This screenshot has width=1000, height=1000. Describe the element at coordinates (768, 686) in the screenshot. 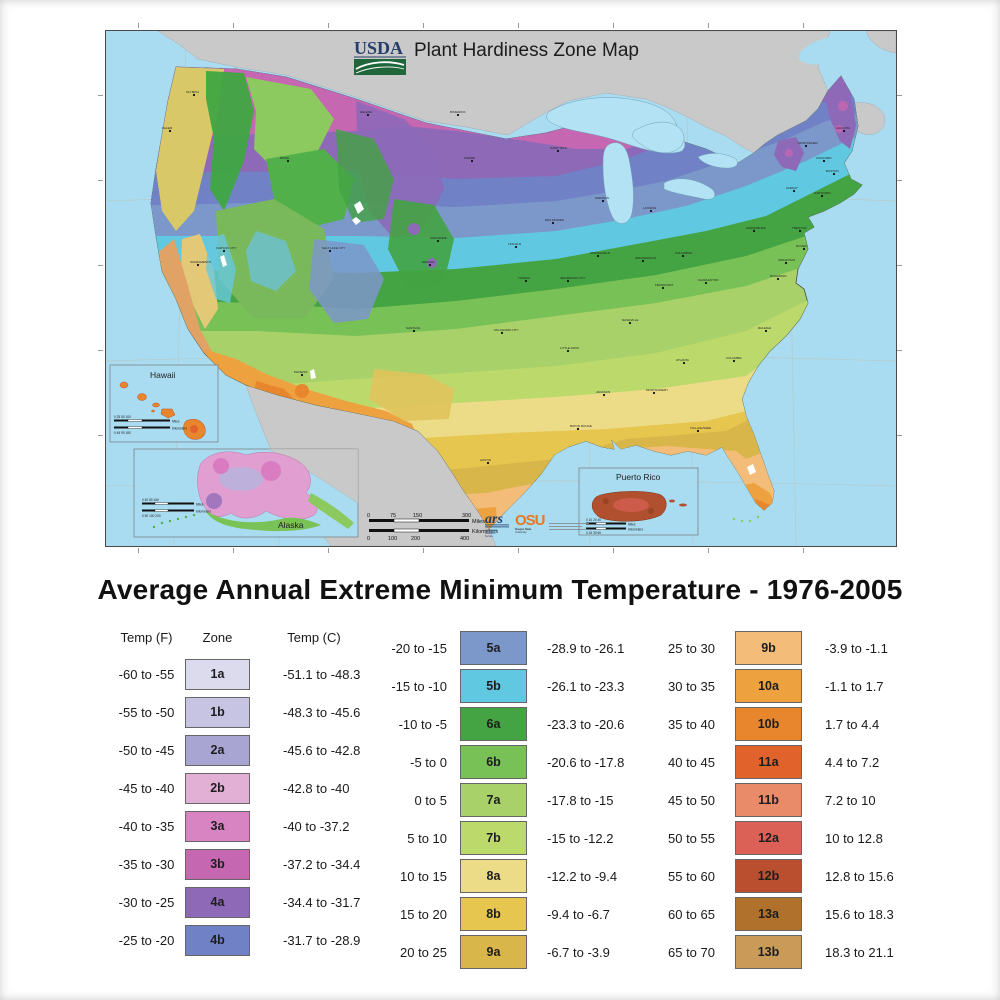

I see `zone-code: 10a` at that location.